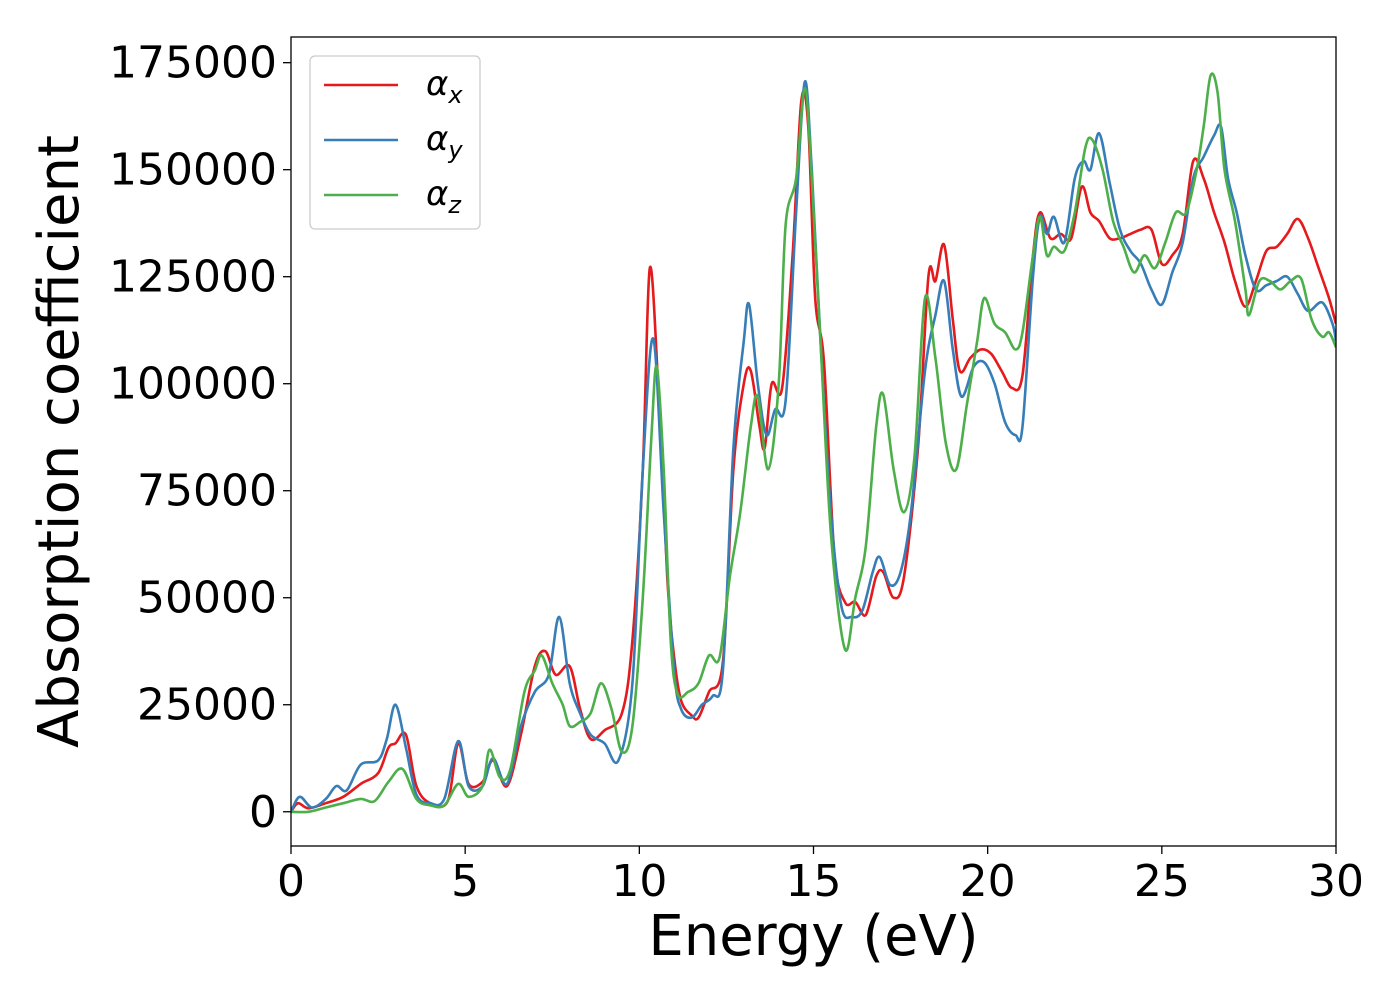 The image size is (1400, 1000). I want to click on legend-label-y: αy, so click(444, 141).